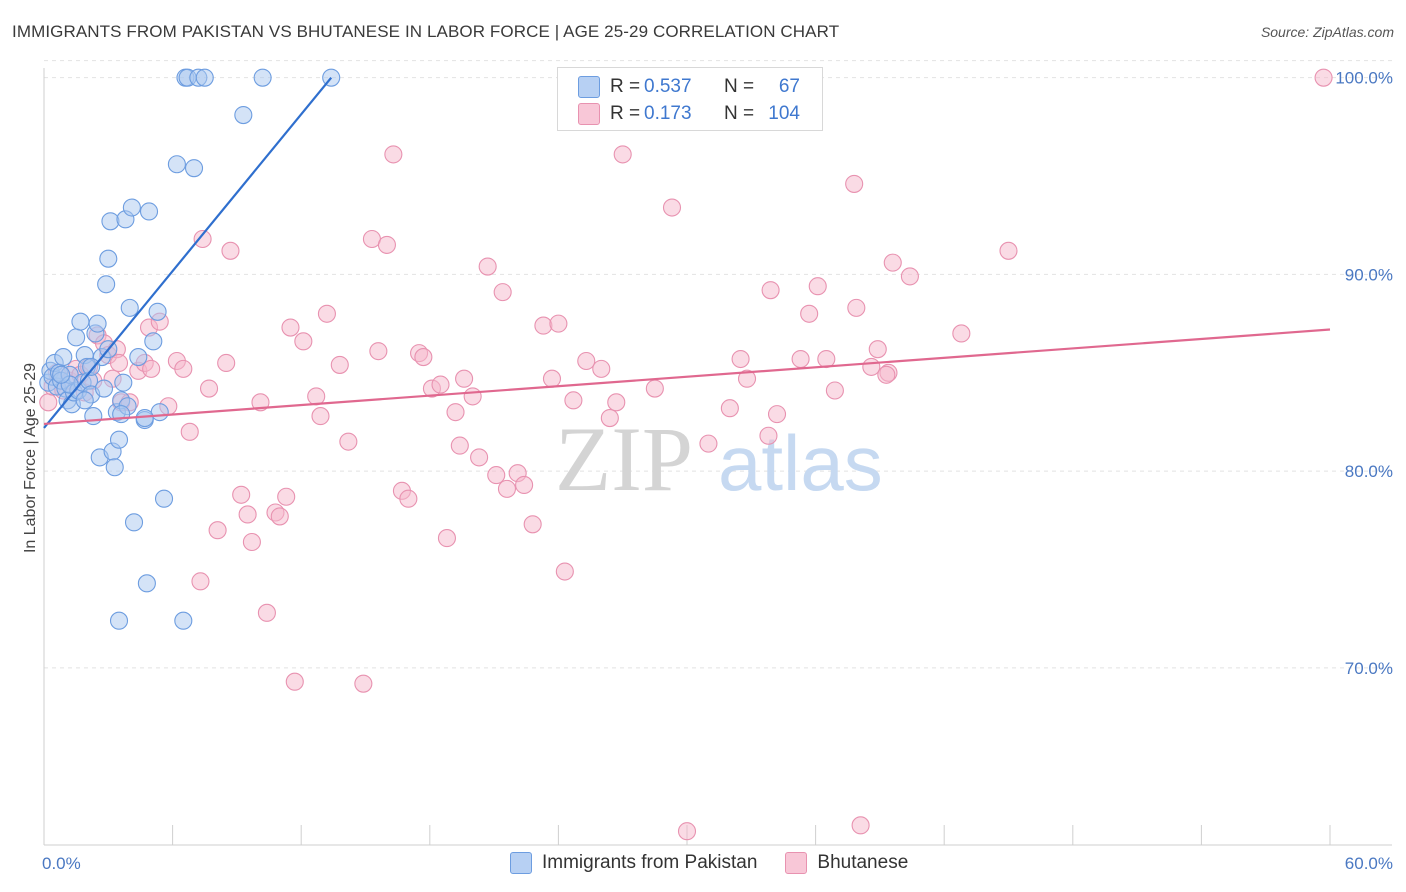 Image resolution: width=1406 pixels, height=892 pixels. What do you see at coordinates (789, 86) in the screenshot?
I see `legend-n-value: 67` at bounding box center [789, 86].